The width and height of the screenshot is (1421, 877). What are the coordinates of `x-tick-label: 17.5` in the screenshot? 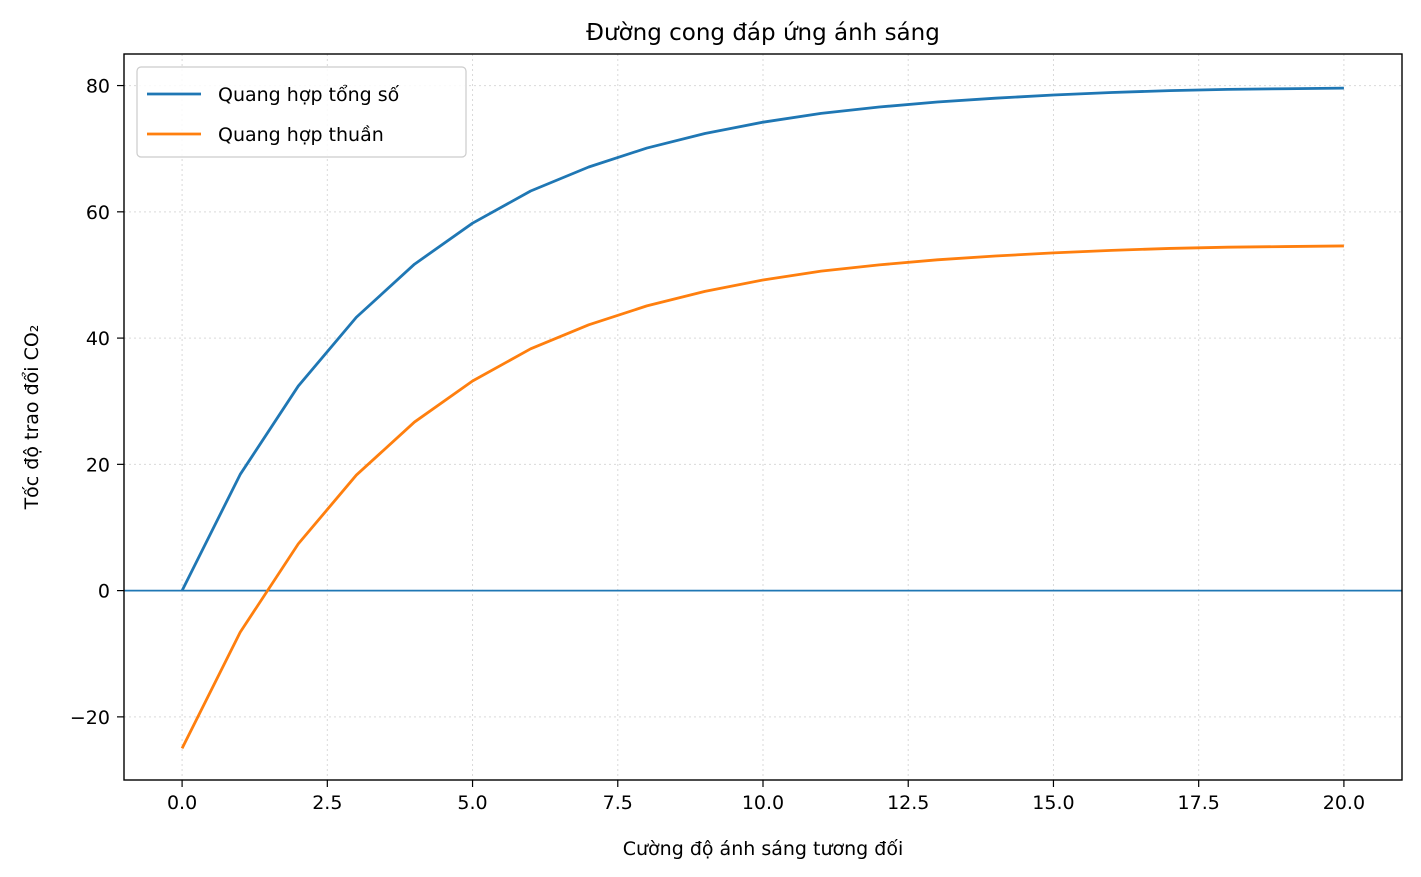 It's located at (1199, 803).